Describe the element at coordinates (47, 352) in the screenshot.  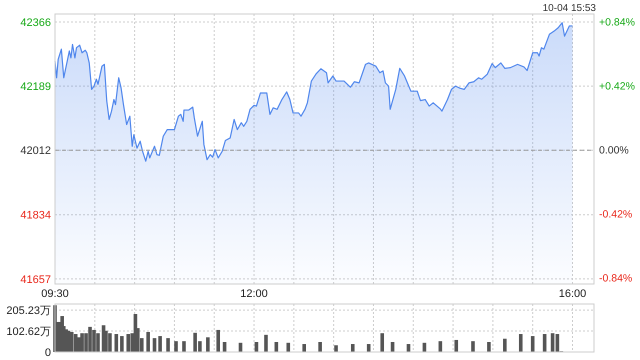
I see `y-tick-label: 0` at that location.